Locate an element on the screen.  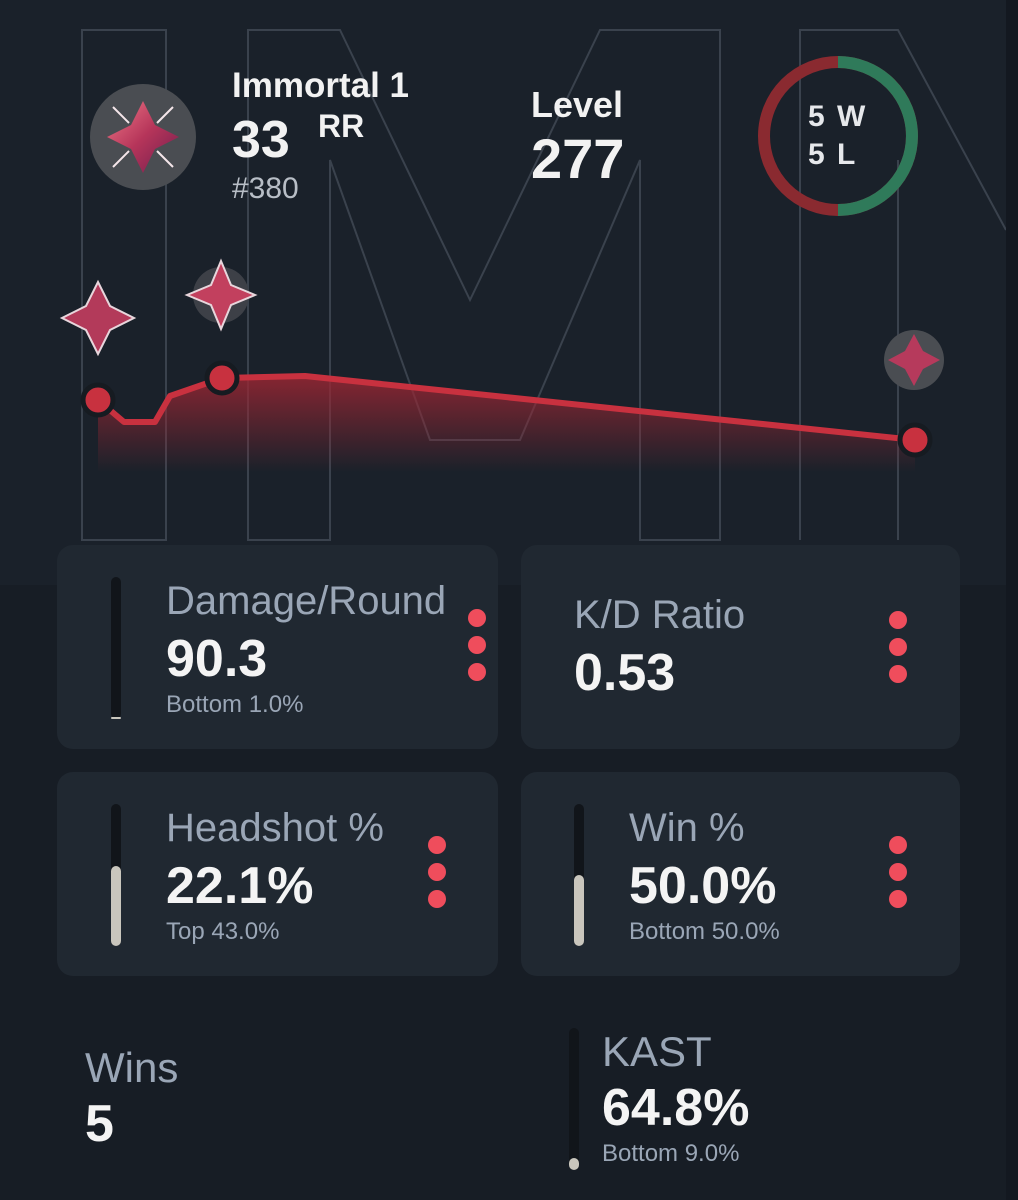
win-loss-ring is located at coordinates (838, 136).